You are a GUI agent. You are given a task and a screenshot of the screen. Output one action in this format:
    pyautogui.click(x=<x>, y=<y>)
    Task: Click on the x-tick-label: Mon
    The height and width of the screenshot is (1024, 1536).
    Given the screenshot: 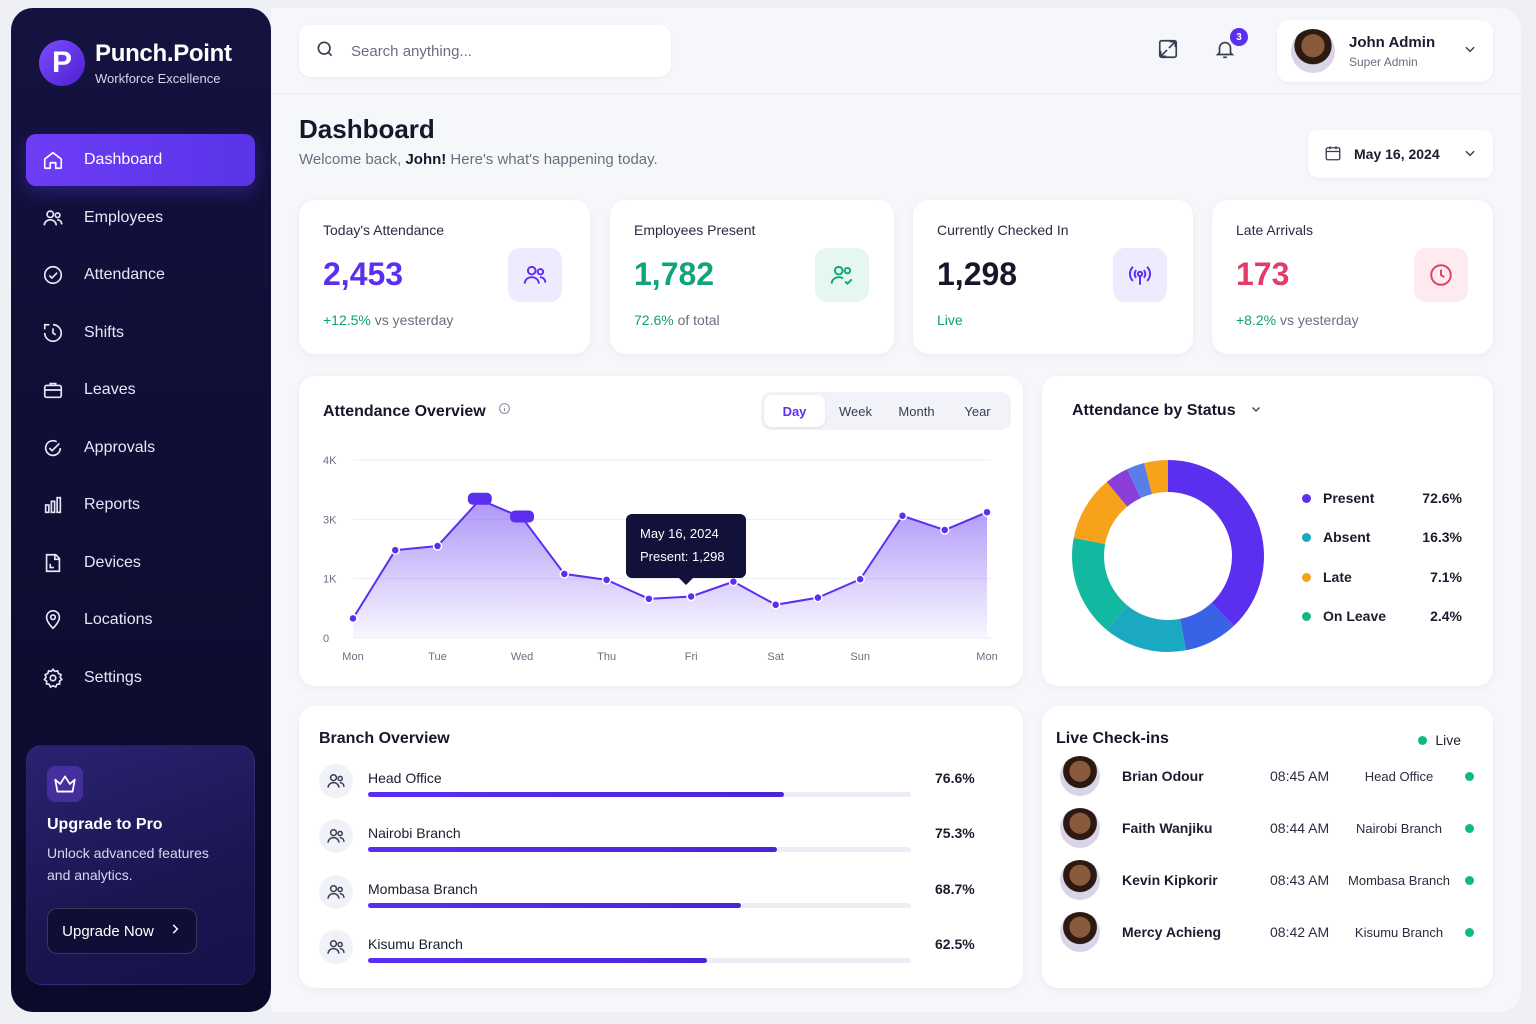 What is the action you would take?
    pyautogui.click(x=352, y=657)
    